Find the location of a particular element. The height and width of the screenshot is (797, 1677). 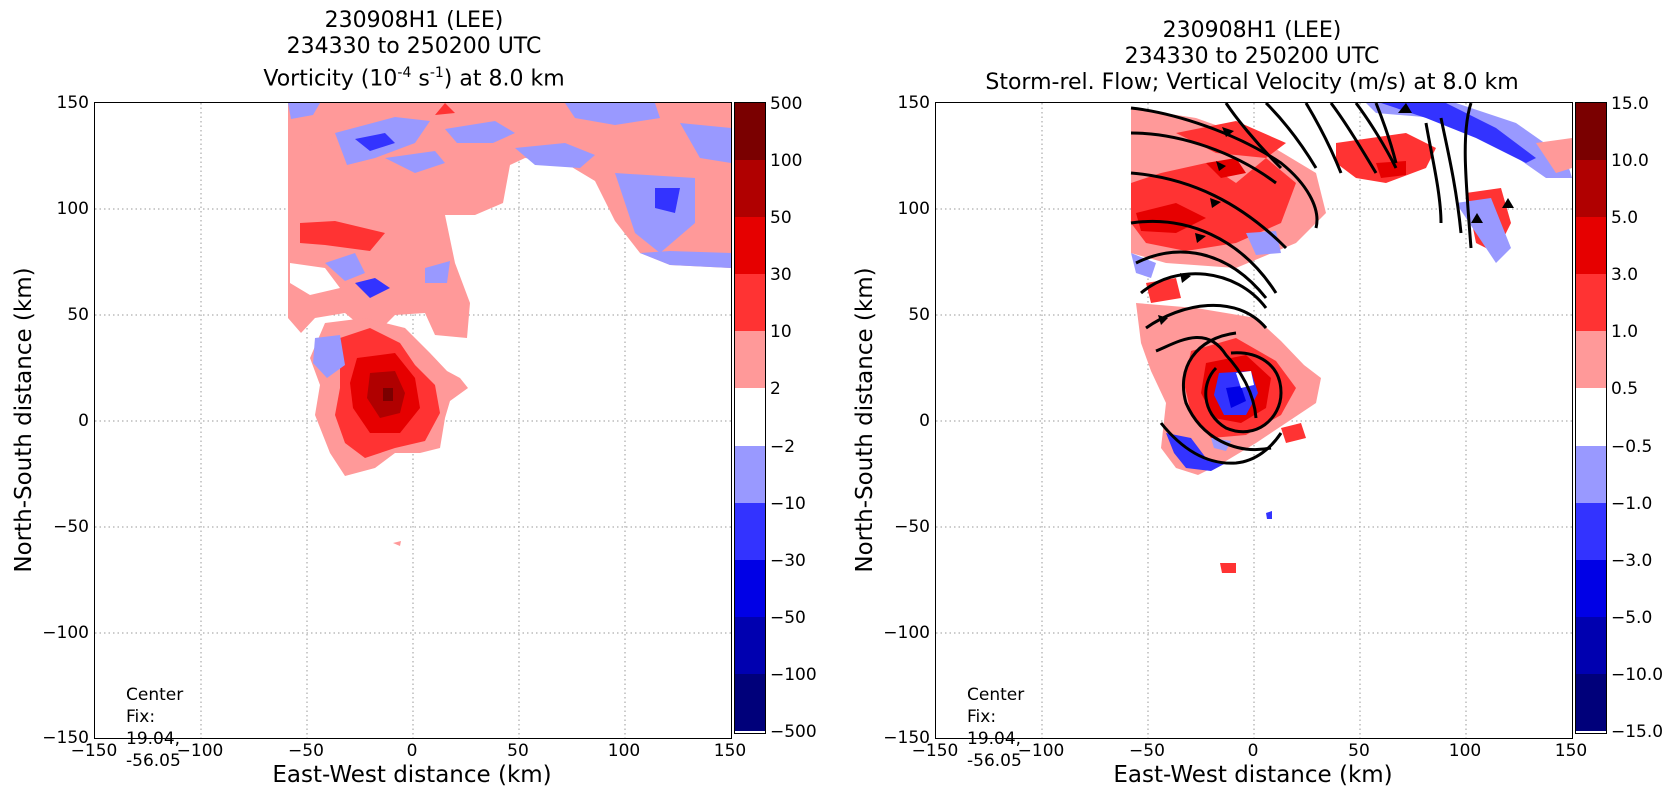

colorbar-label: 30 is located at coordinates (781, 275).